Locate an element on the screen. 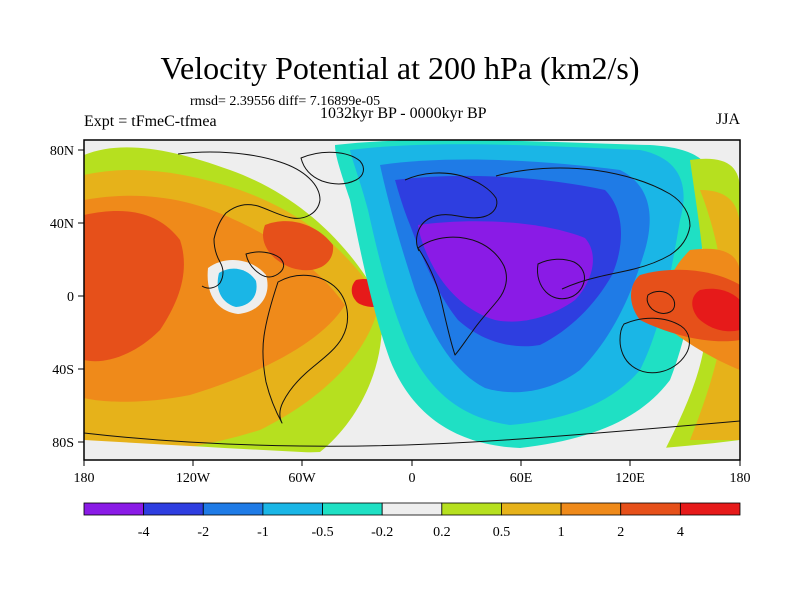 This screenshot has height=600, width=800. indonesia-coastline is located at coordinates (661, 302).